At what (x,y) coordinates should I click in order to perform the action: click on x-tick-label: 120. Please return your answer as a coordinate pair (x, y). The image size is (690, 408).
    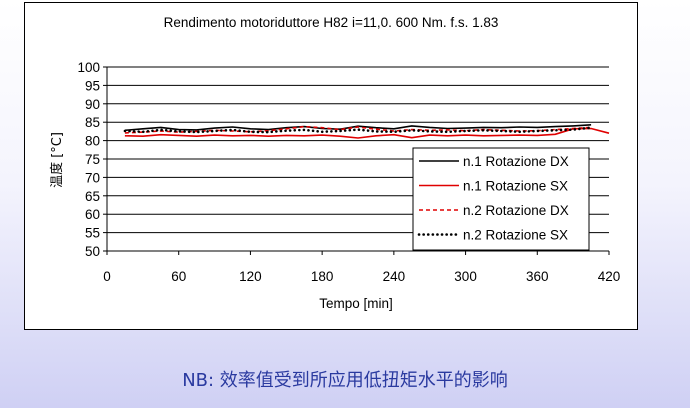
    Looking at the image, I should click on (250, 276).